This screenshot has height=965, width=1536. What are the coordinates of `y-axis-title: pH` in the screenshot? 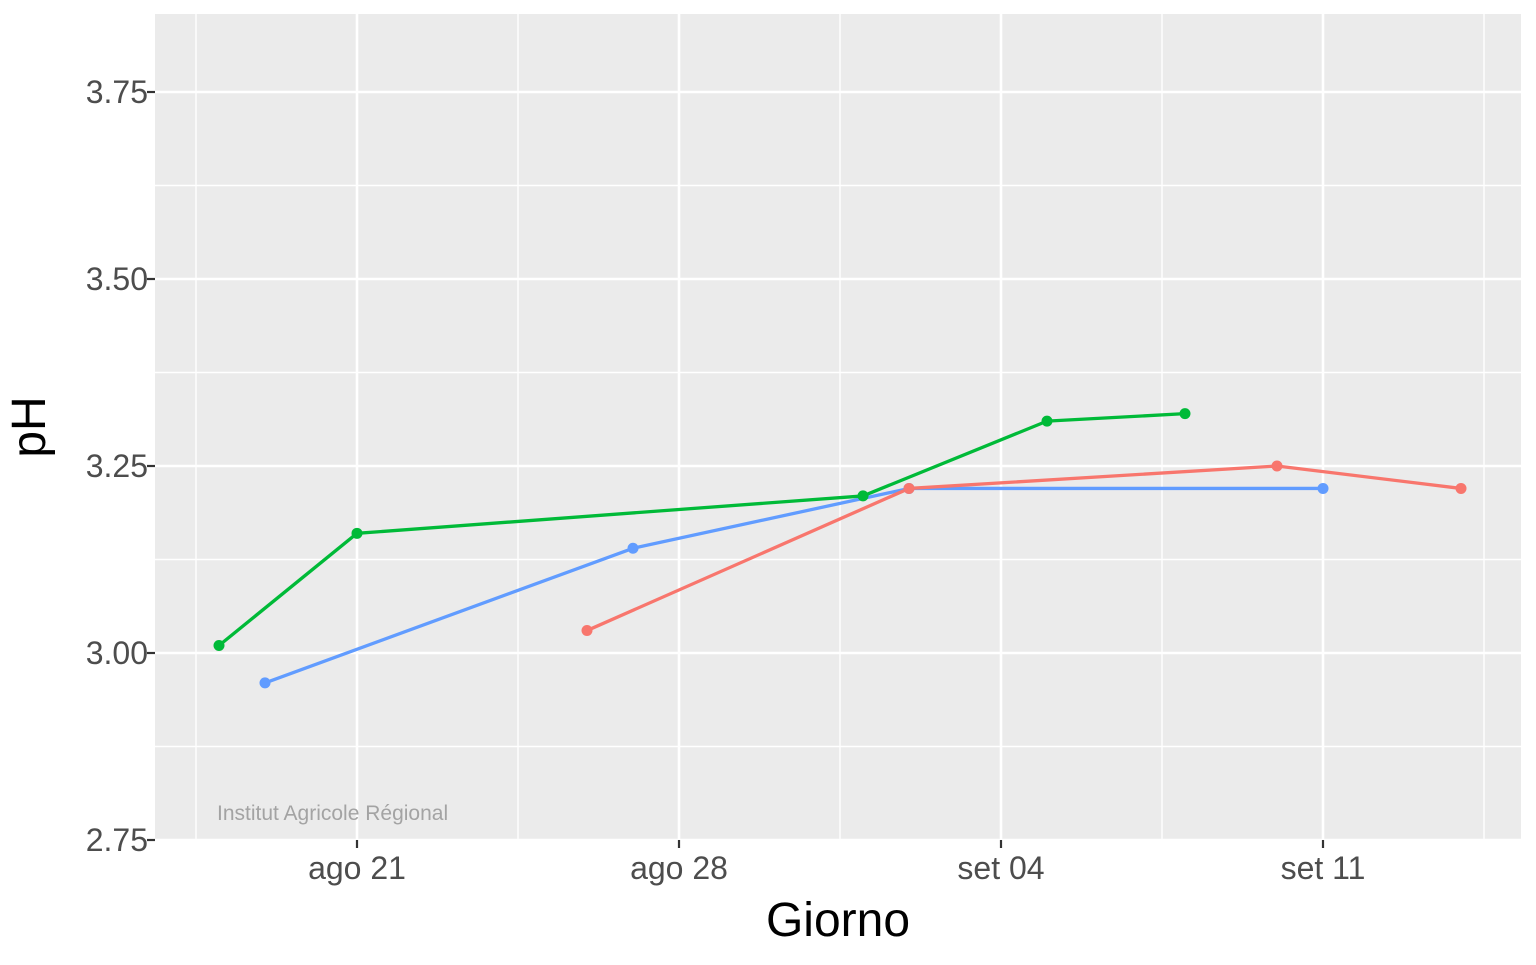 It's located at (29, 426).